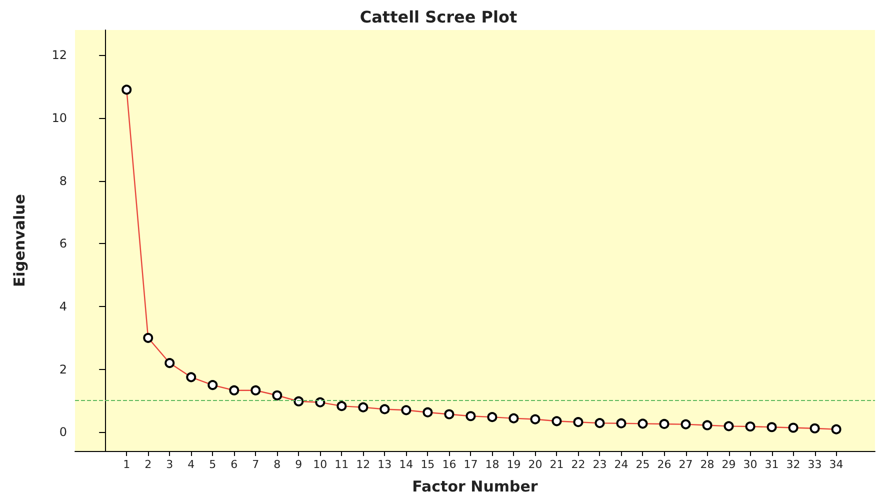 This screenshot has height=499, width=877. What do you see at coordinates (298, 464) in the screenshot?
I see `x-tick-label: 9` at bounding box center [298, 464].